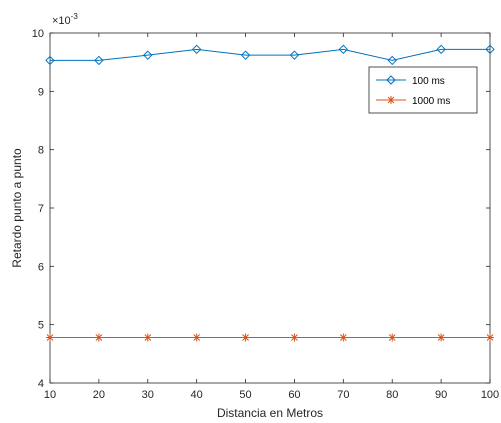  I want to click on legend: 100 ms 1000 ms, so click(423, 90).